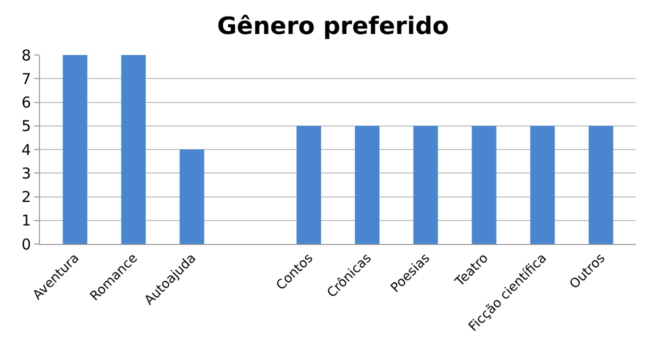  I want to click on y-tick-label: 4, so click(26, 149).